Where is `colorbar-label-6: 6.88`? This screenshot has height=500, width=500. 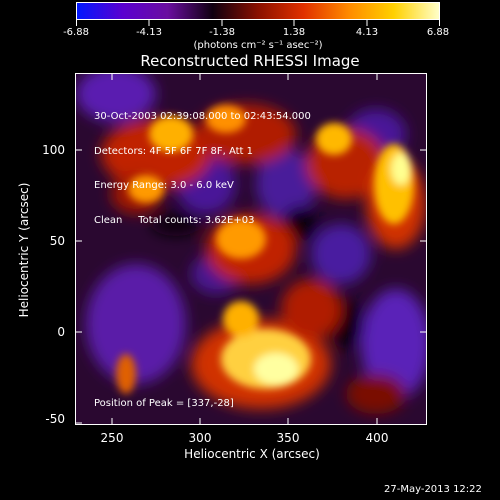 colorbar-label-6: 6.88 is located at coordinates (438, 32).